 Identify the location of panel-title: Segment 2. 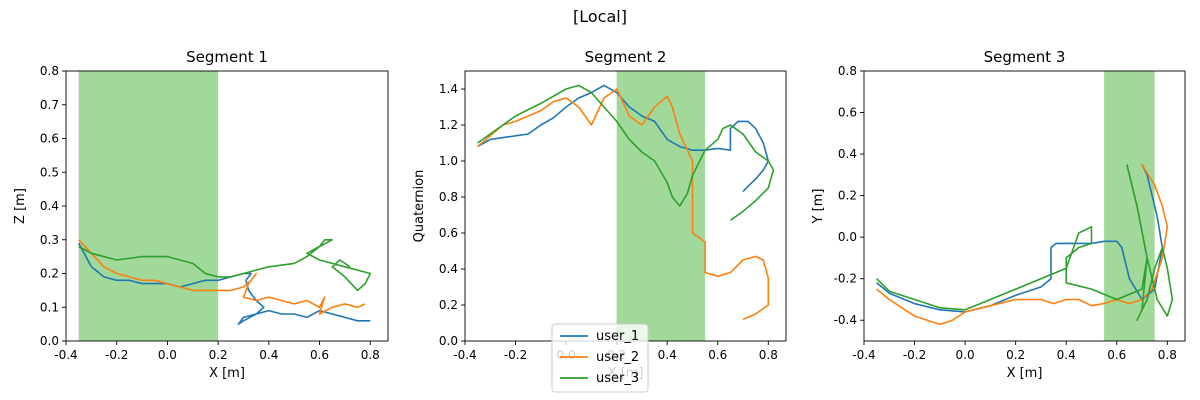
(626, 57).